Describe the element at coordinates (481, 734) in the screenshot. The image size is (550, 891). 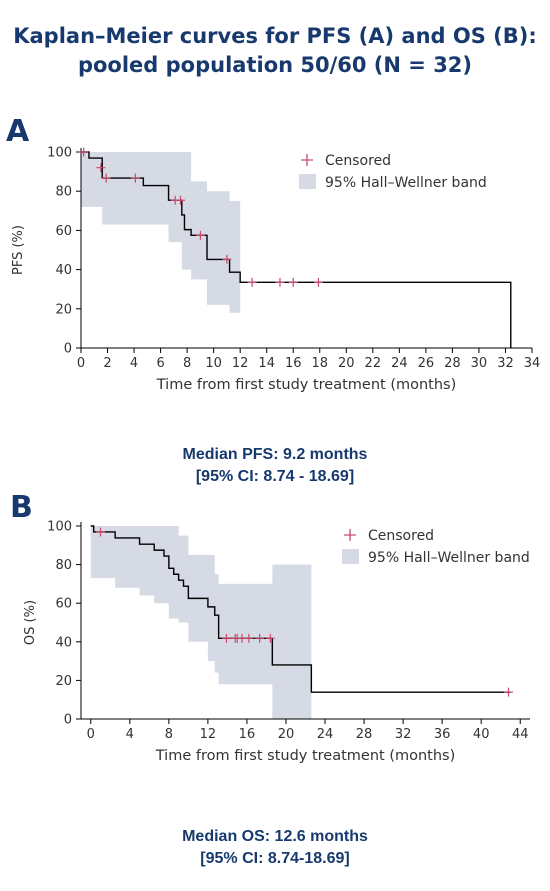
I see `x-tick-label: 40` at that location.